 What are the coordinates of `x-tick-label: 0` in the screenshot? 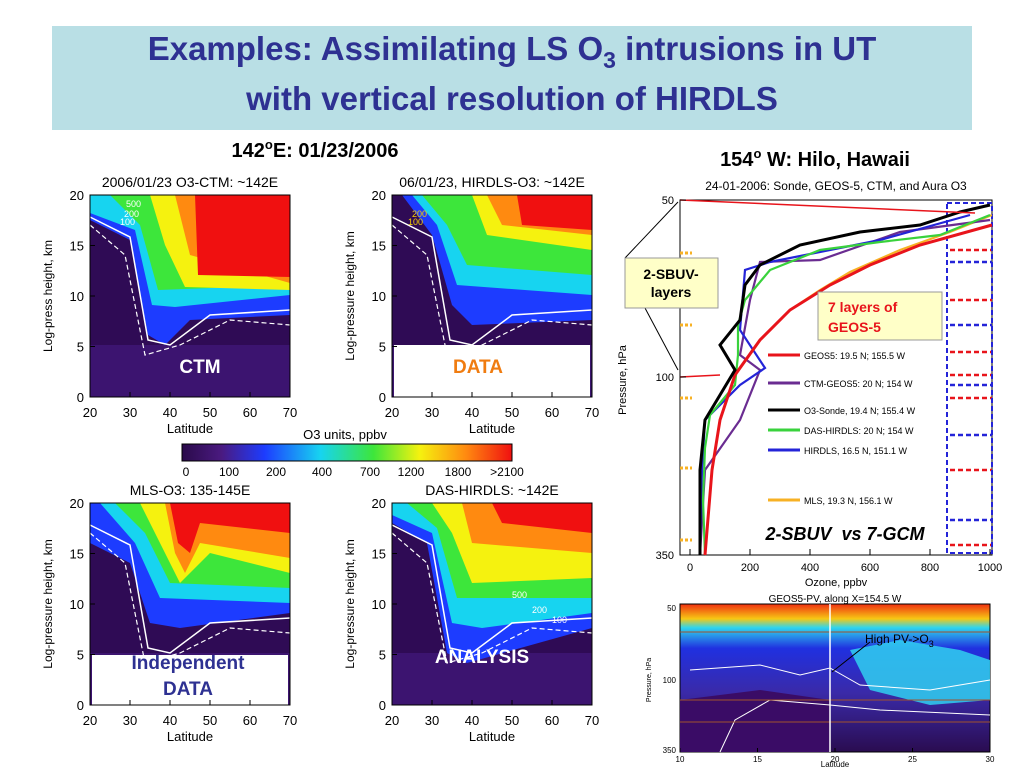 It's located at (690, 568).